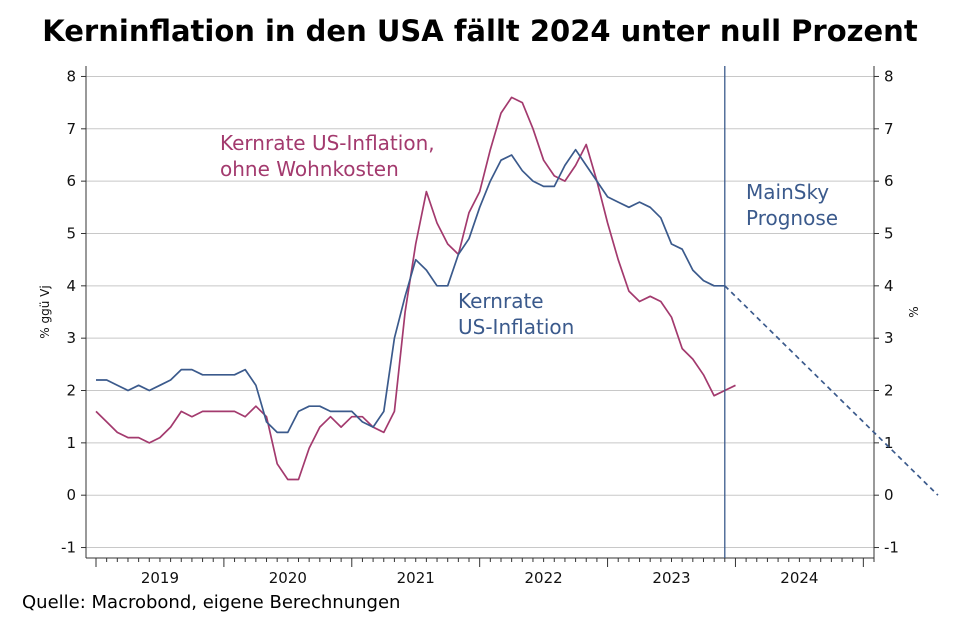  Describe the element at coordinates (792, 218) in the screenshot. I see `annotation-forecast-line: Prognose` at that location.